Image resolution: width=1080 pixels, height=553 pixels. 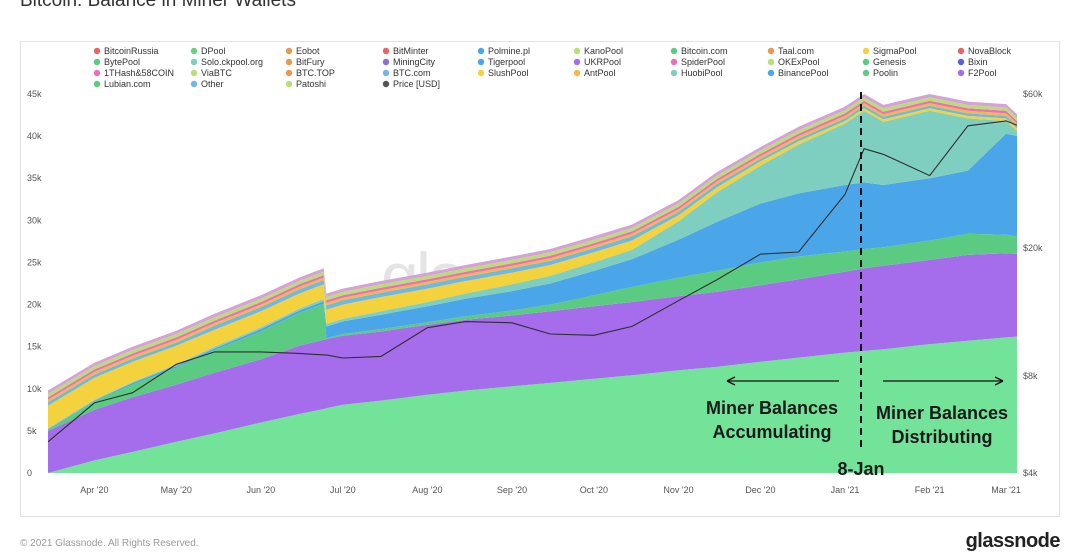 I want to click on glassnode-logo: glassnode, so click(x=1013, y=541).